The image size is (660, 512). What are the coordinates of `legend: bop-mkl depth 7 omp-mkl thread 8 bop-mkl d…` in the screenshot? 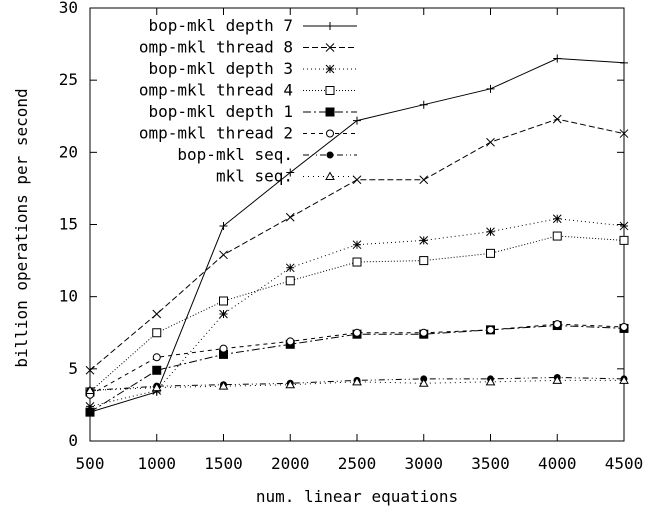 It's located at (248, 101).